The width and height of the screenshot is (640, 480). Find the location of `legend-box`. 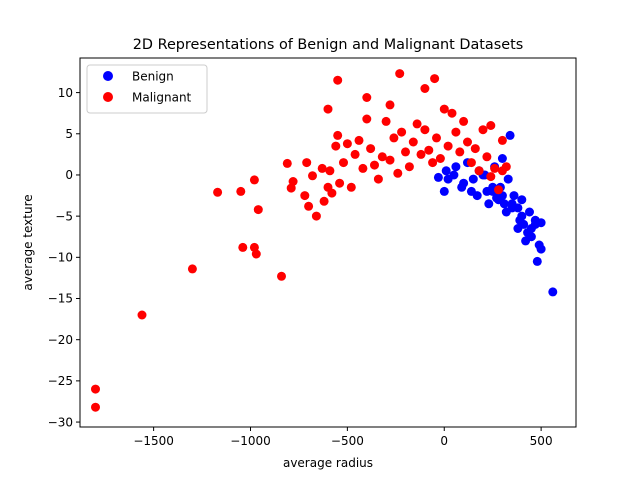

legend-box is located at coordinates (147, 89).